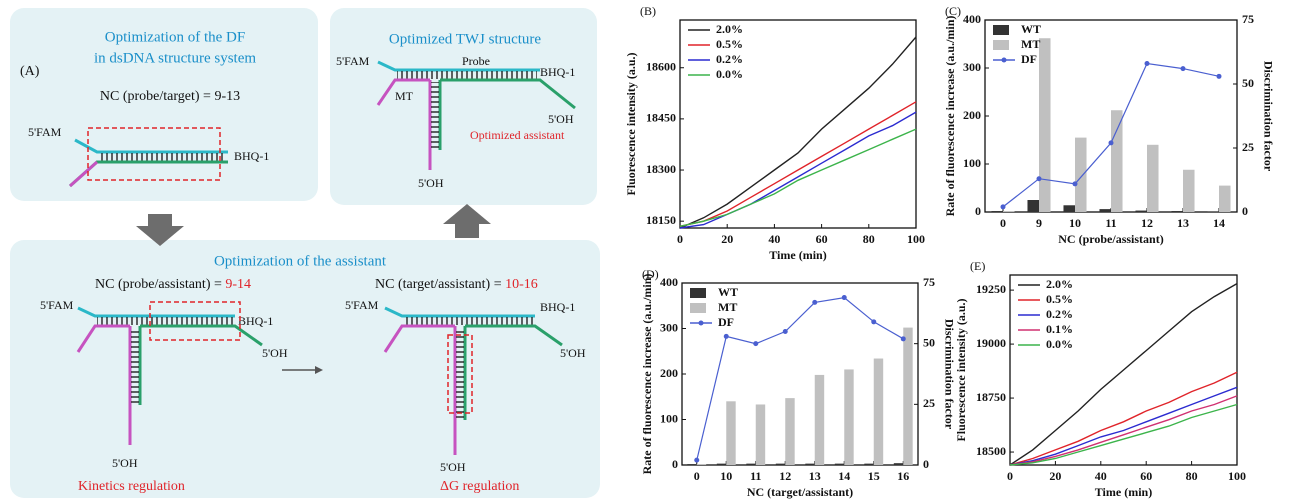  Describe the element at coordinates (275, 353) in the screenshot. I see `strand-label: 5'OH` at that location.